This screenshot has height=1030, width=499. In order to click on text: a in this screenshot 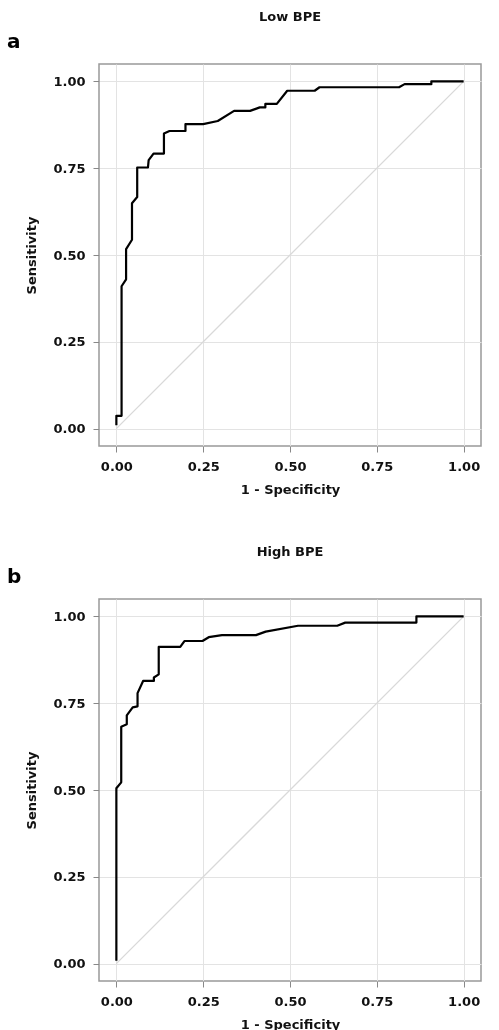, I will do `click(14, 41)`.